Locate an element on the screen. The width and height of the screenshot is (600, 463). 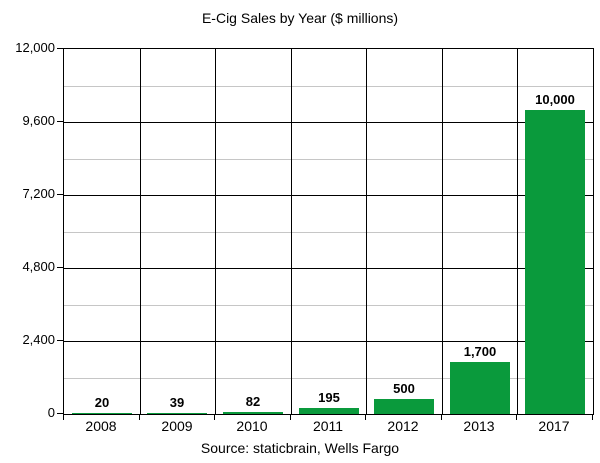
bar-value-label: 20 is located at coordinates (102, 402).